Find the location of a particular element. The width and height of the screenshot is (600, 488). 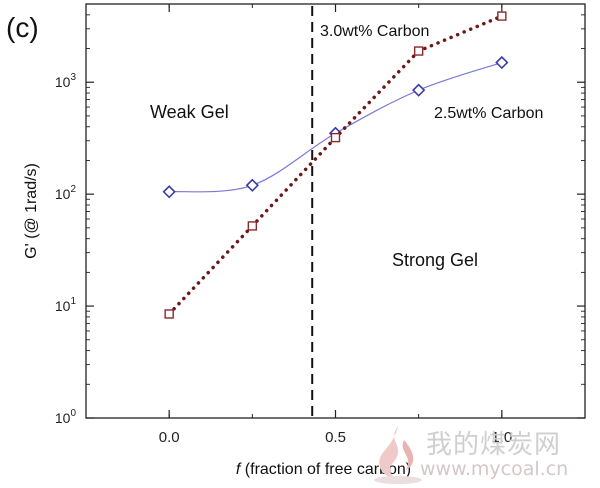

y-tick-label: 10¹ is located at coordinates (66, 305).